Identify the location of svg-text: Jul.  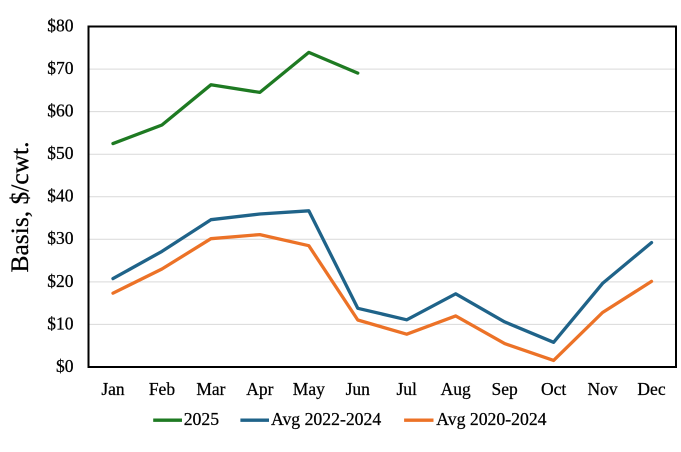
(407, 389).